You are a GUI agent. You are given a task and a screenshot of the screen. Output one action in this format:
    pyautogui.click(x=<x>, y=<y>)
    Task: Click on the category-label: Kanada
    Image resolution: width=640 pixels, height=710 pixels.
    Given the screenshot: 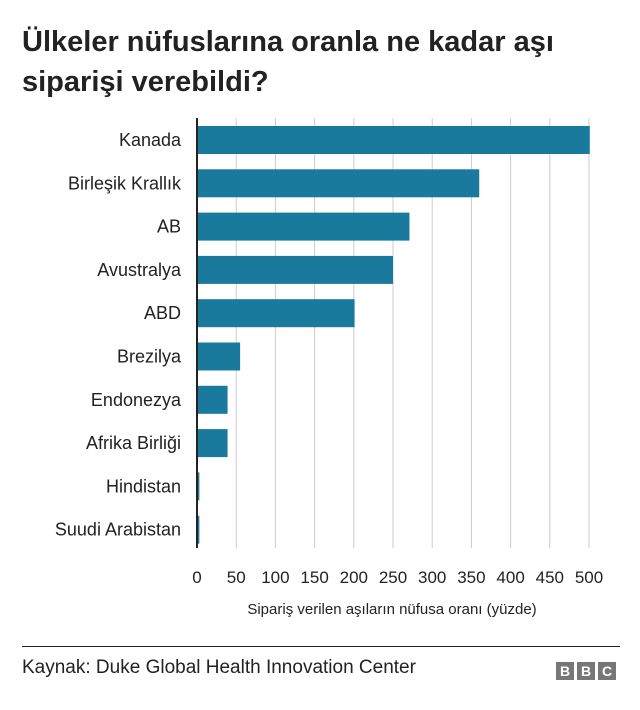 What is the action you would take?
    pyautogui.click(x=150, y=140)
    